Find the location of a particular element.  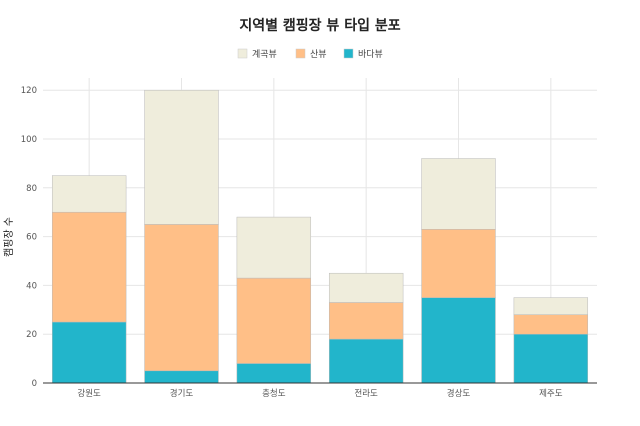

x-tick-label: 경기도 is located at coordinates (182, 393).